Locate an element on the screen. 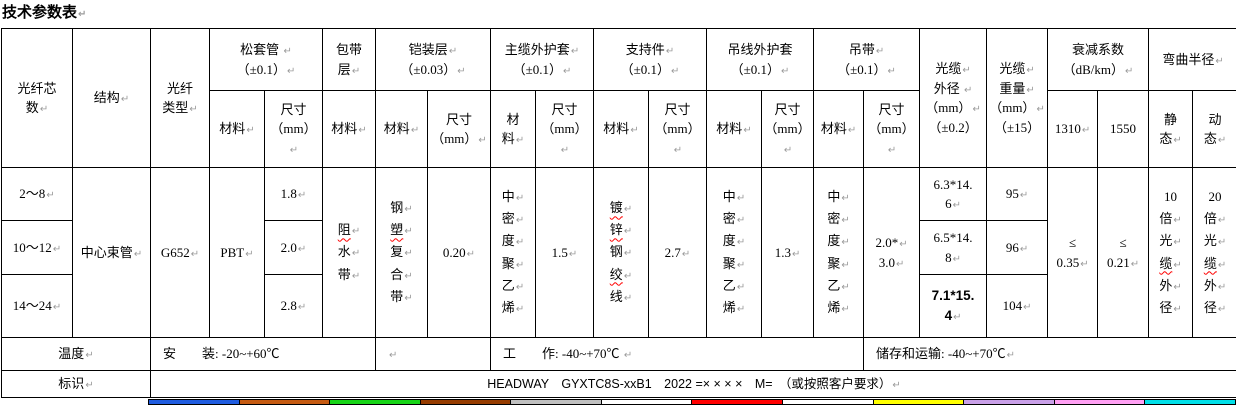 This screenshot has height=405, width=1236. text-line: 镀↵ is located at coordinates (621, 208).